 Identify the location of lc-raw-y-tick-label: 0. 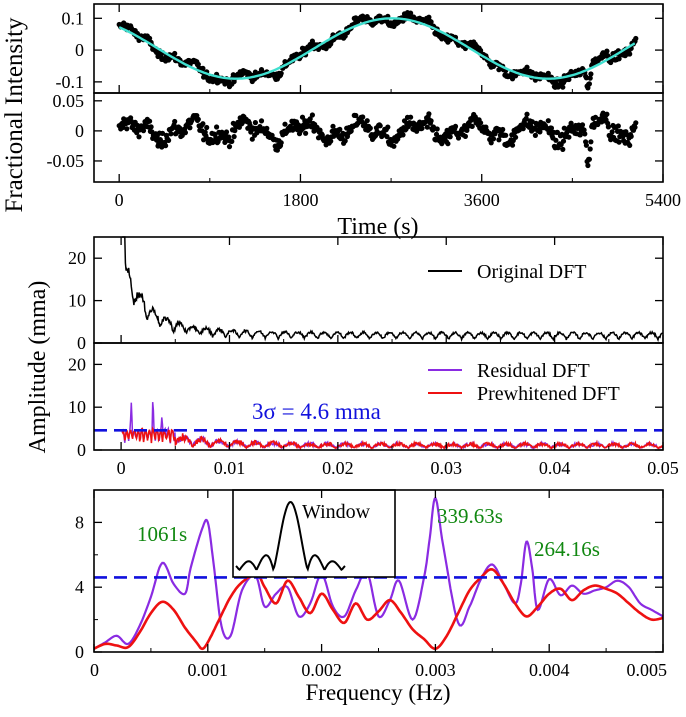
(79, 50).